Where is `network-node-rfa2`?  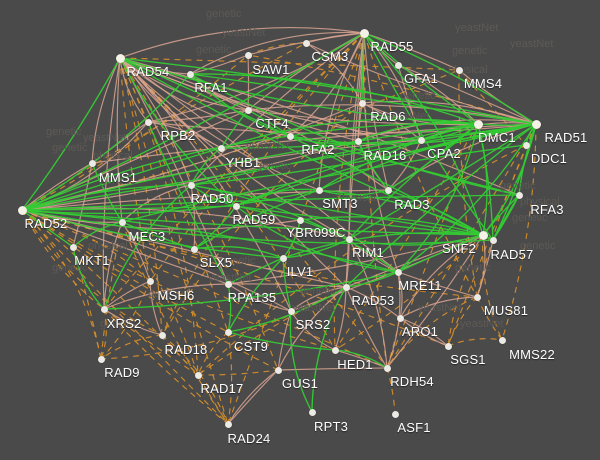
network-node-rfa2 is located at coordinates (290, 136).